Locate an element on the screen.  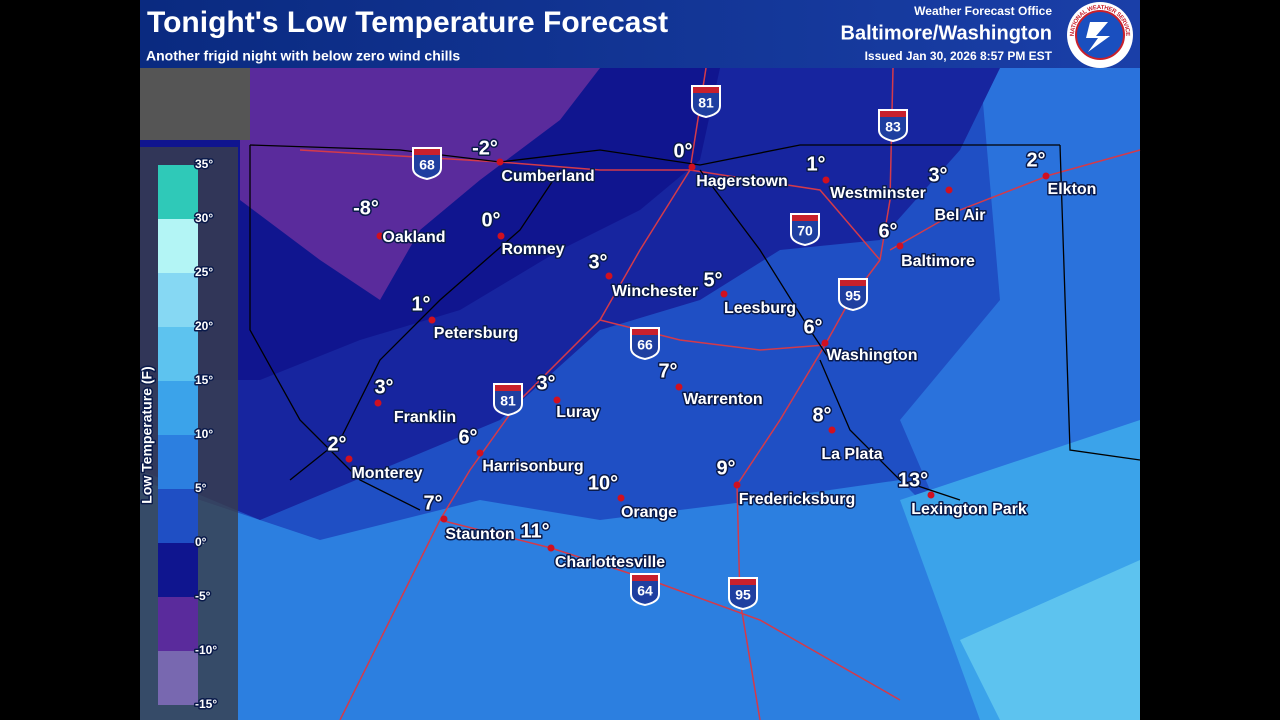
interstate-label: 83 is located at coordinates (893, 127).